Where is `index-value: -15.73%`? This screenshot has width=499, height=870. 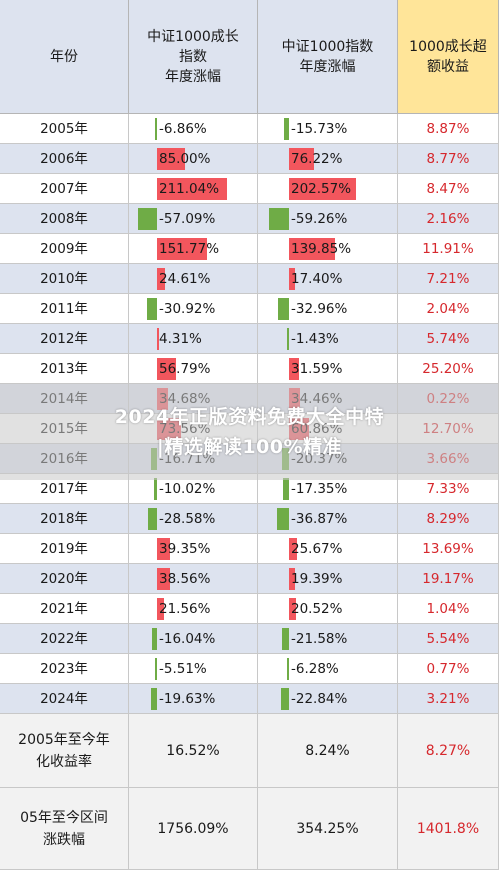
index-value: -15.73% is located at coordinates (319, 129).